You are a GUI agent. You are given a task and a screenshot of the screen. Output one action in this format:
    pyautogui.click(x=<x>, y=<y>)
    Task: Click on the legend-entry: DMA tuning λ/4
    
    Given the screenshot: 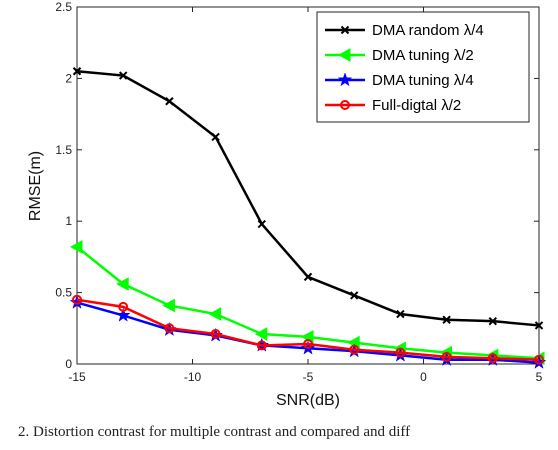 What is the action you would take?
    pyautogui.click(x=399, y=80)
    